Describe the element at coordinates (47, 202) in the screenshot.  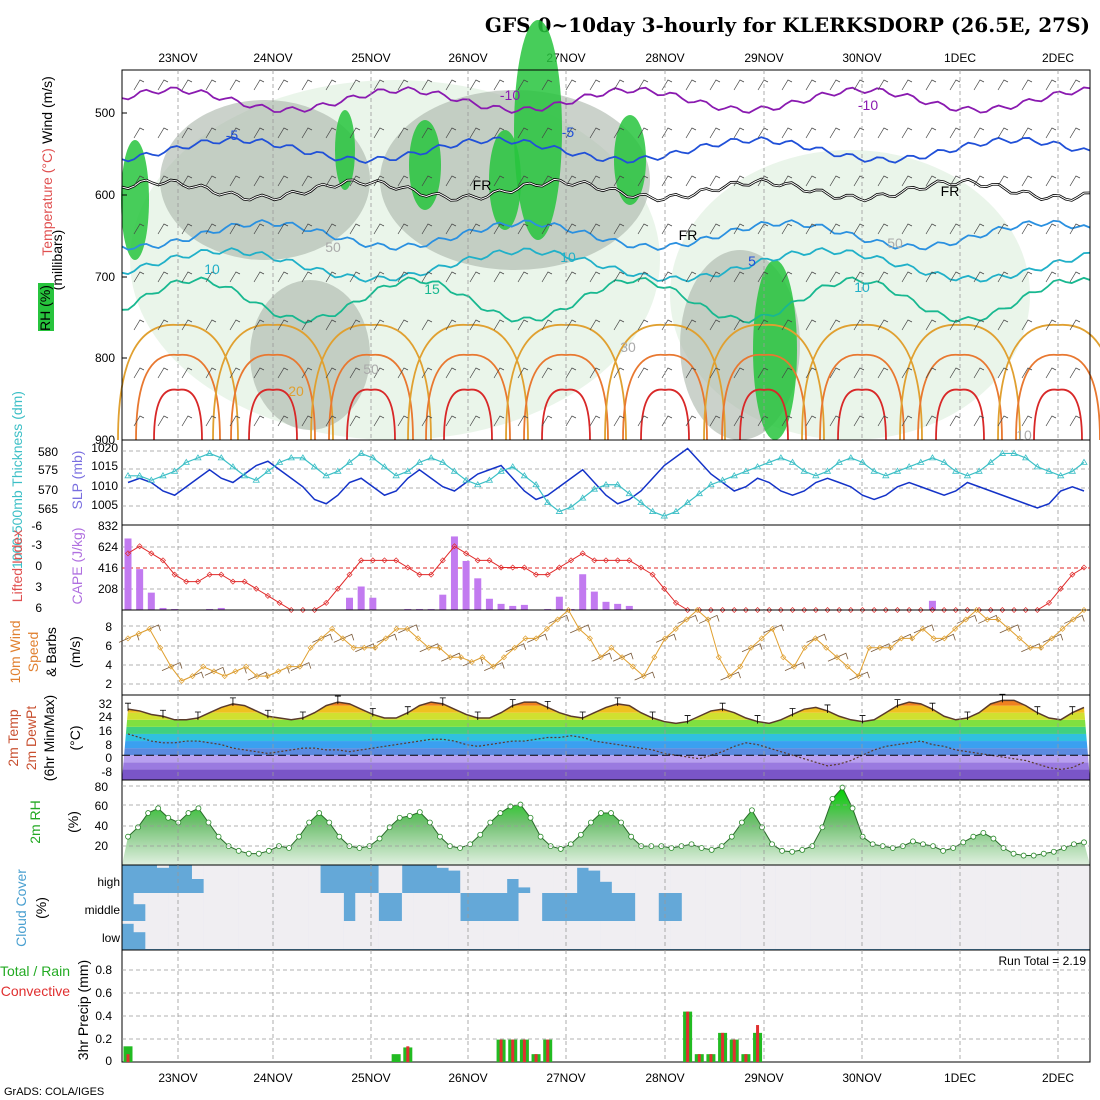
I see `temperature-legend-label: Temperature (°C)` at that location.